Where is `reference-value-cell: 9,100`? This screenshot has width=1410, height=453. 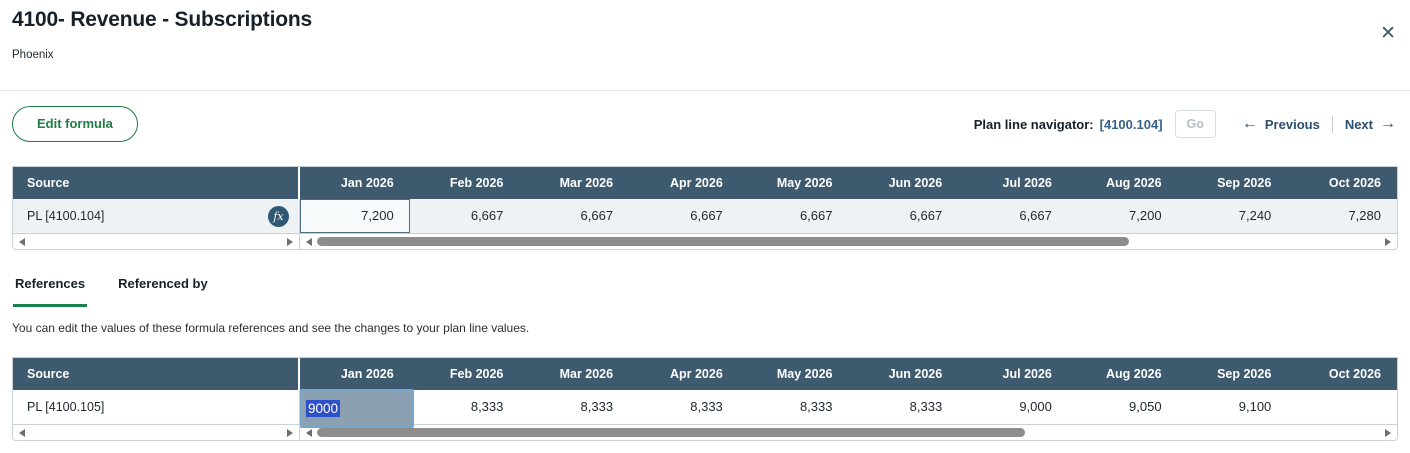
reference-value-cell: 9,100 is located at coordinates (1255, 406).